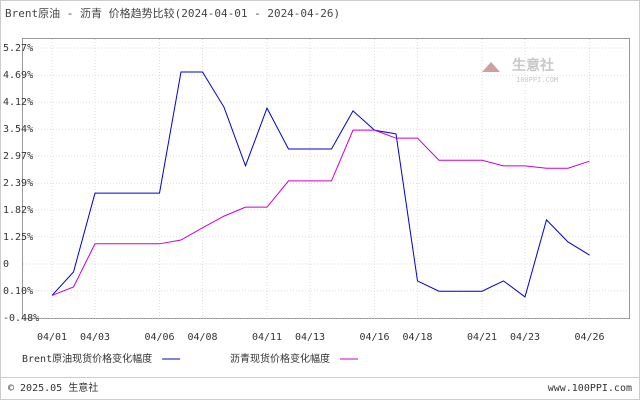 The width and height of the screenshot is (640, 404). I want to click on legend-label: Brent原油现货价格变化幅度, so click(87, 358).